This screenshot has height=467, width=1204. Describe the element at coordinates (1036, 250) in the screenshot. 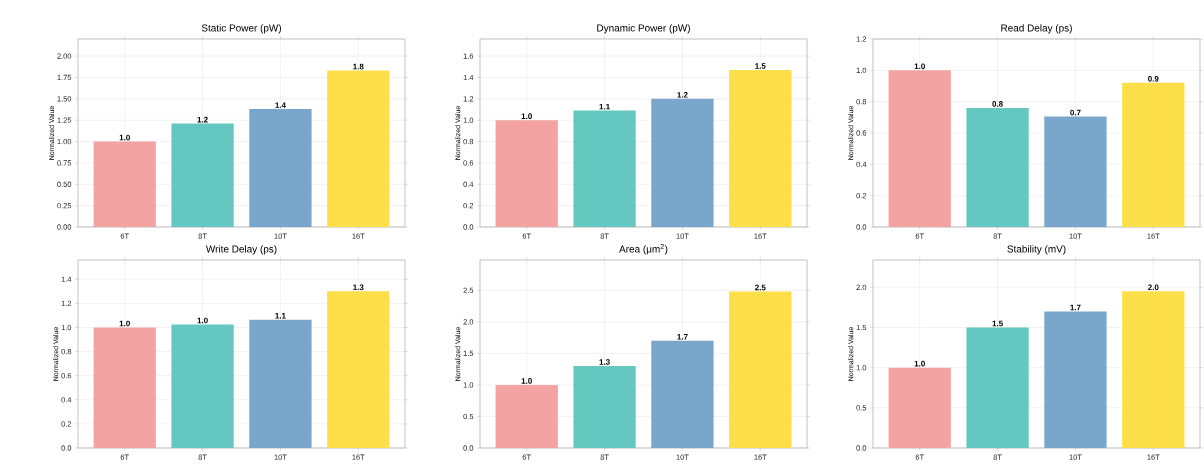

I see `chart-title: Stability (mV)` at that location.